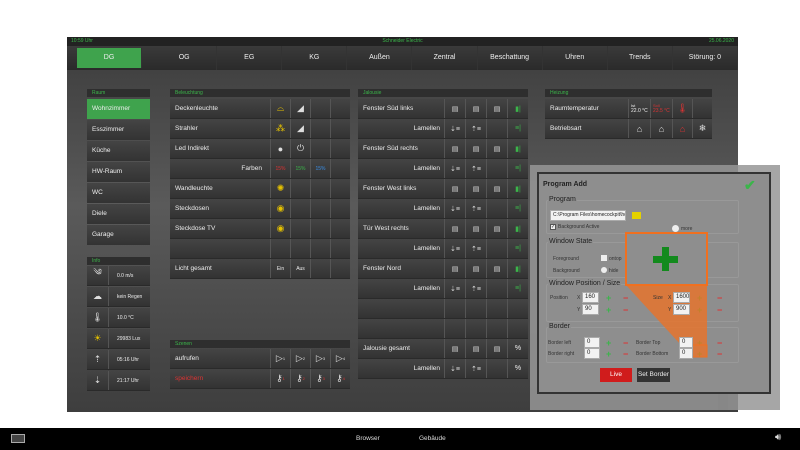  I want to click on room-item: Diele, so click(118, 214).